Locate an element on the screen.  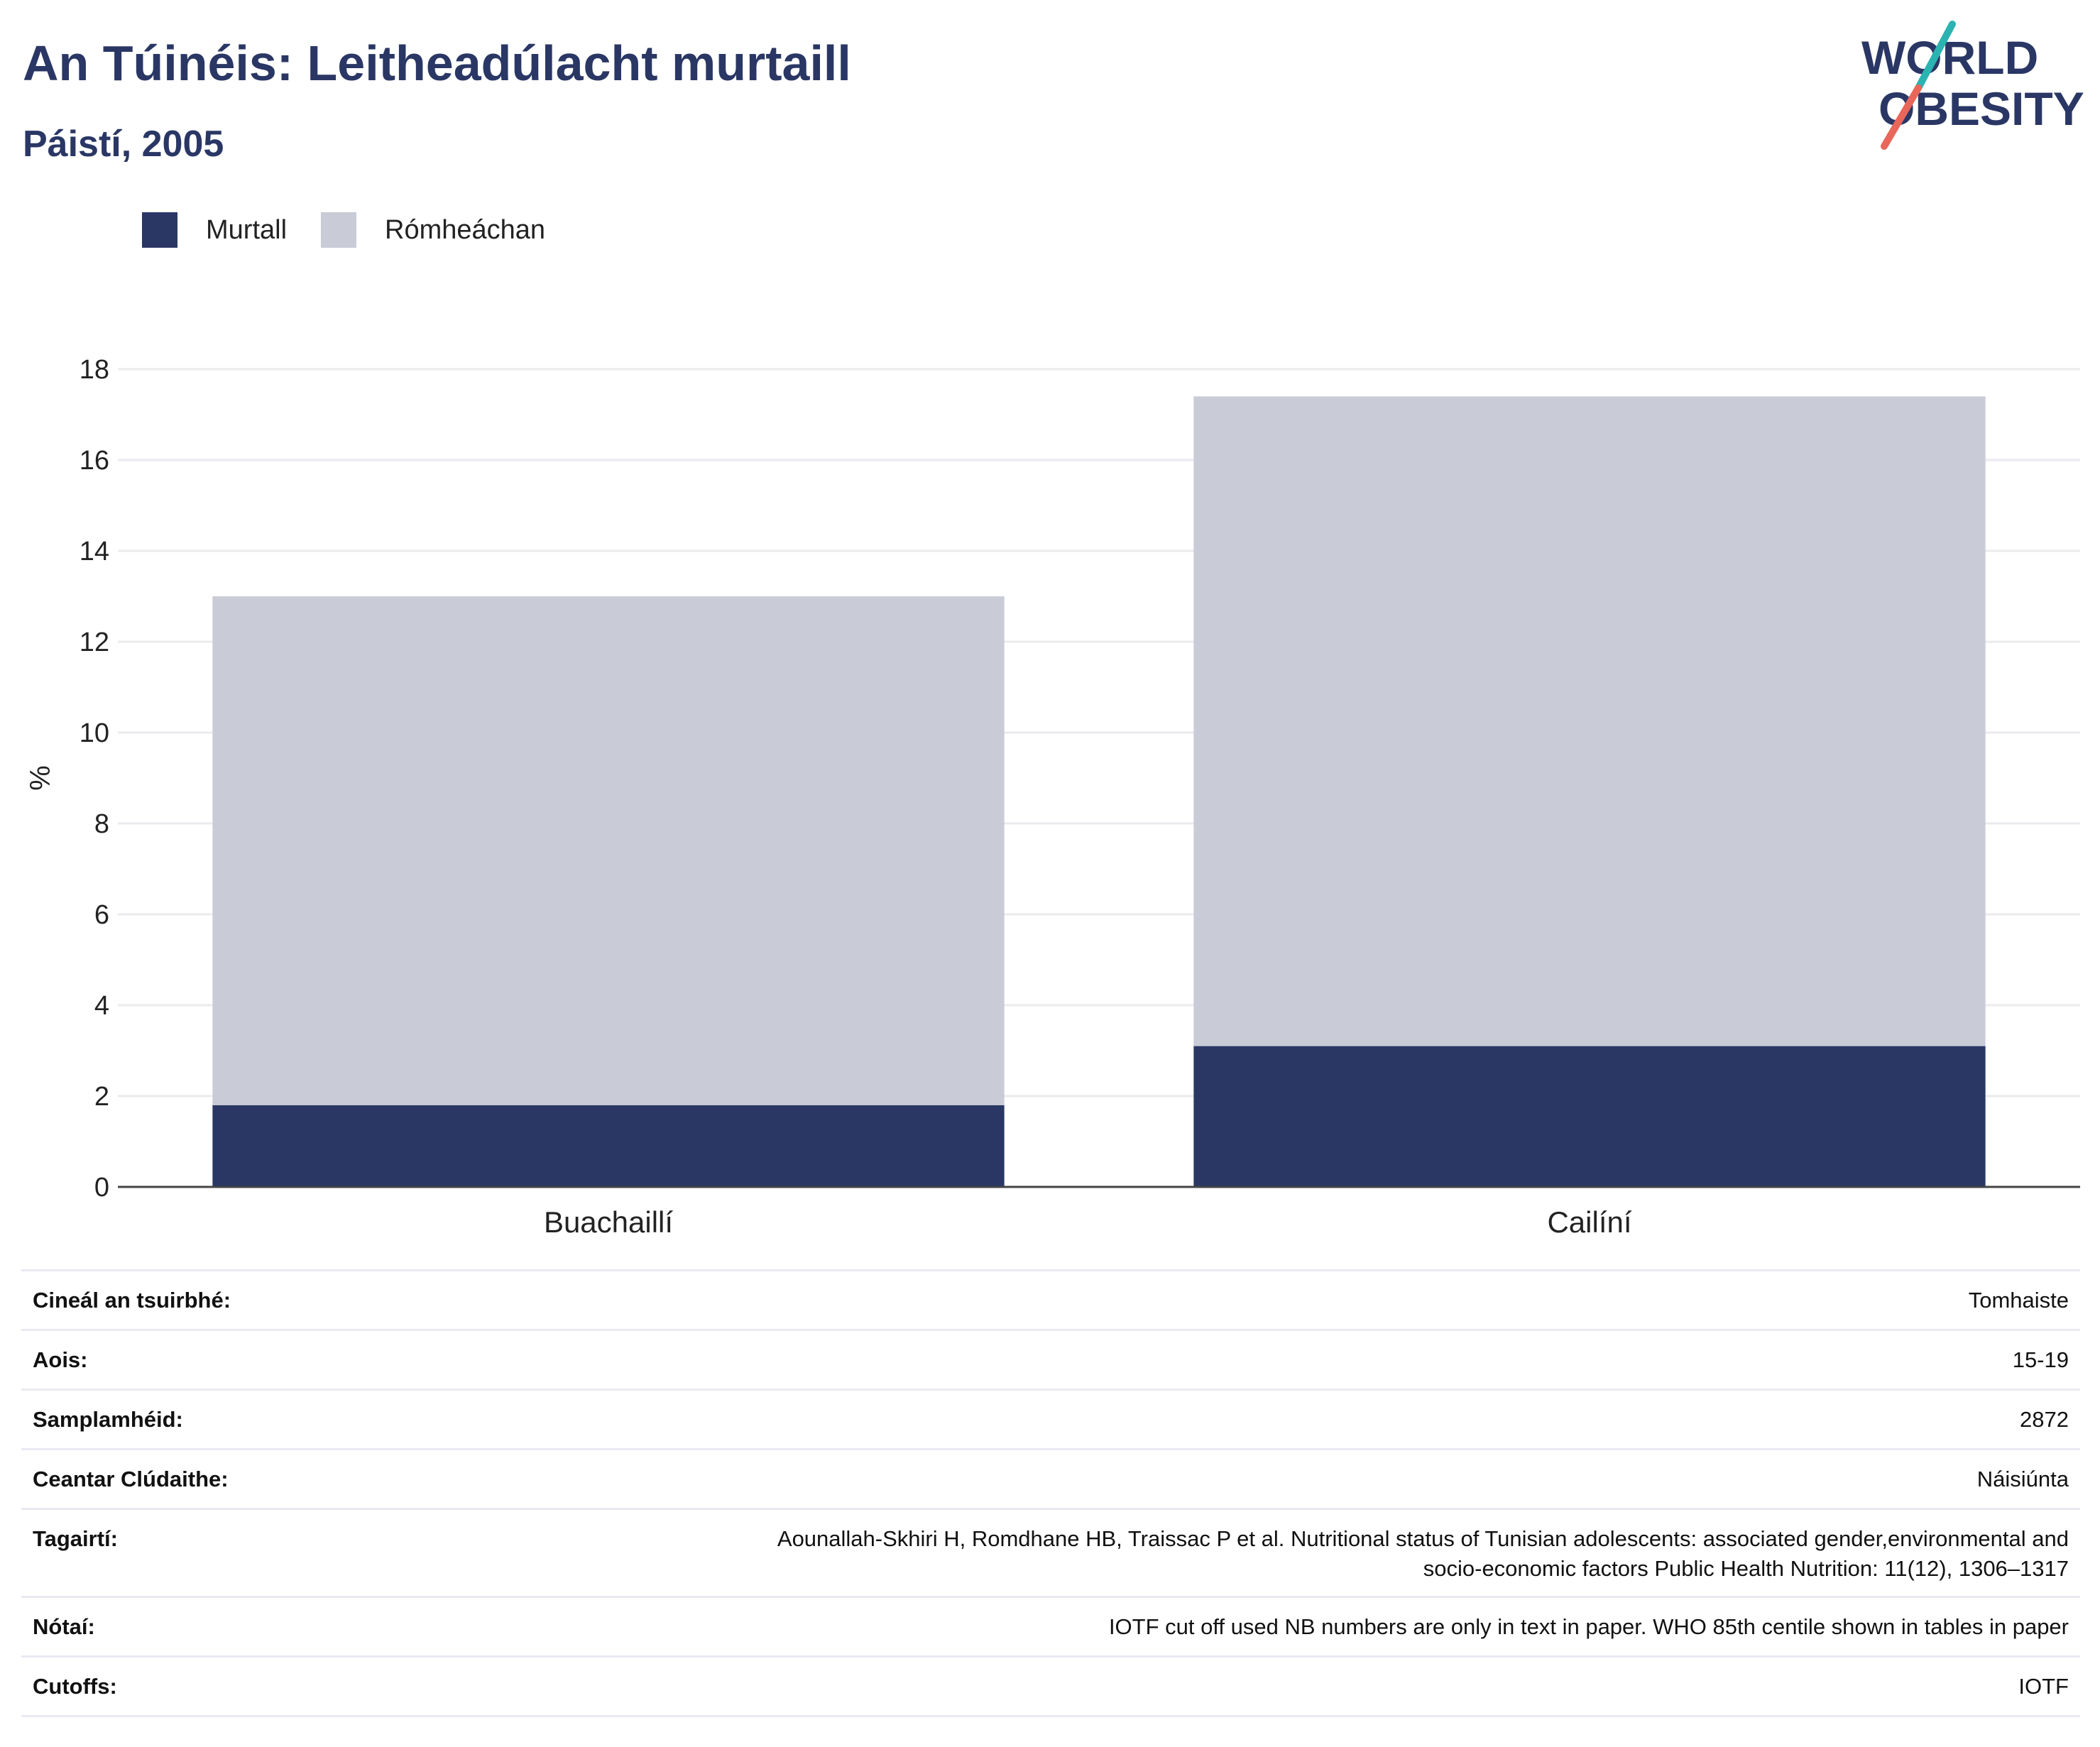
chart-subtitle: Páistí, 2005 is located at coordinates (123, 144).